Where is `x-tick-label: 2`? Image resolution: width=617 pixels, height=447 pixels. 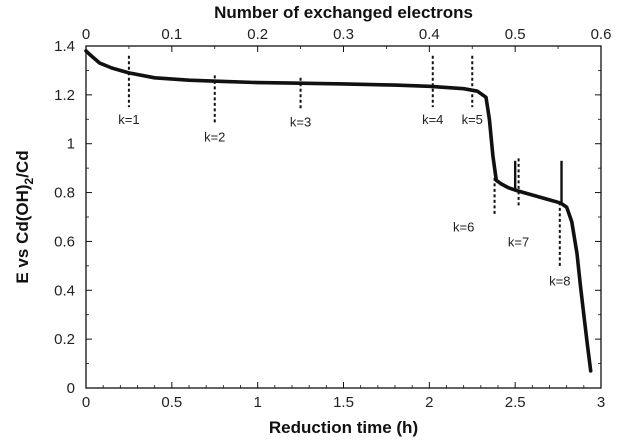 x-tick-label: 2 is located at coordinates (429, 402).